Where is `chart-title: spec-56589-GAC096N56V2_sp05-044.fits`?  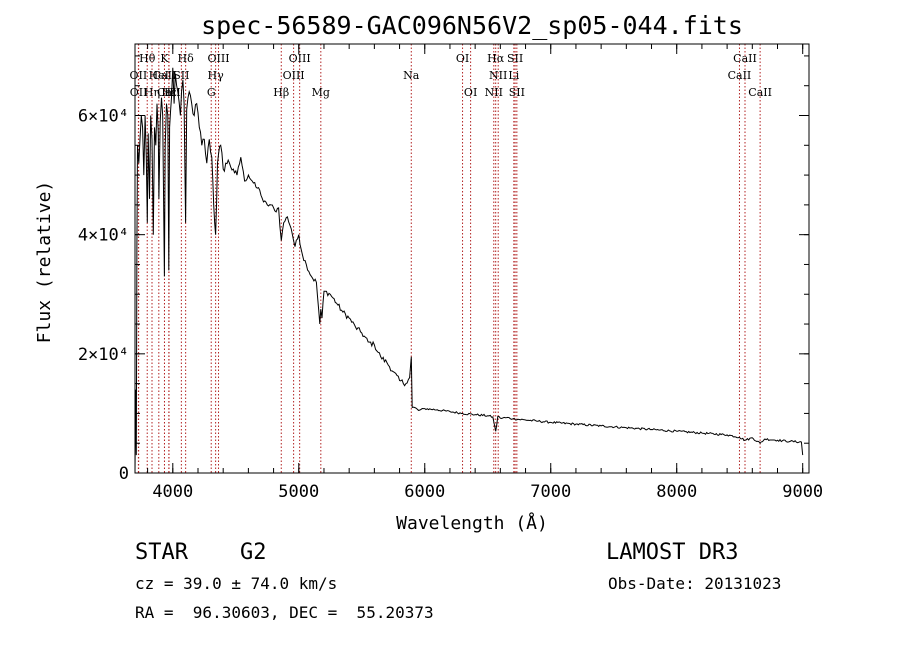 chart-title: spec-56589-GAC096N56V2_sp05-044.fits is located at coordinates (472, 25).